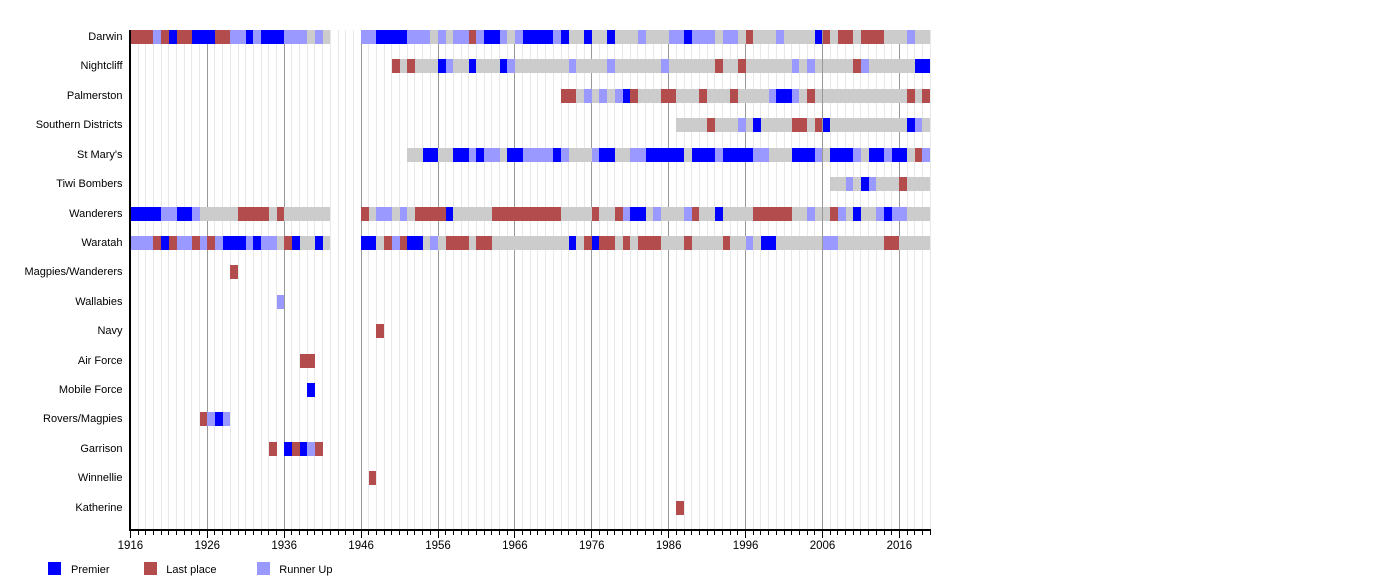 This screenshot has height=580, width=1400. What do you see at coordinates (769, 280) in the screenshot?
I see `gridline-1999` at bounding box center [769, 280].